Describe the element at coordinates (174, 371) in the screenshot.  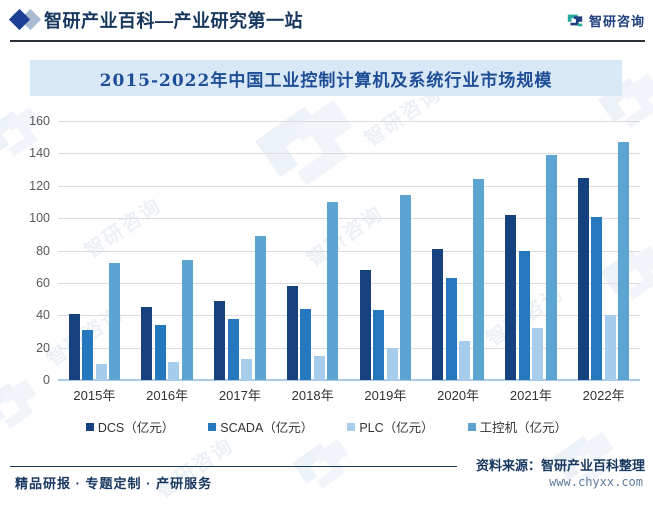
I see `bar-plc-2016` at that location.